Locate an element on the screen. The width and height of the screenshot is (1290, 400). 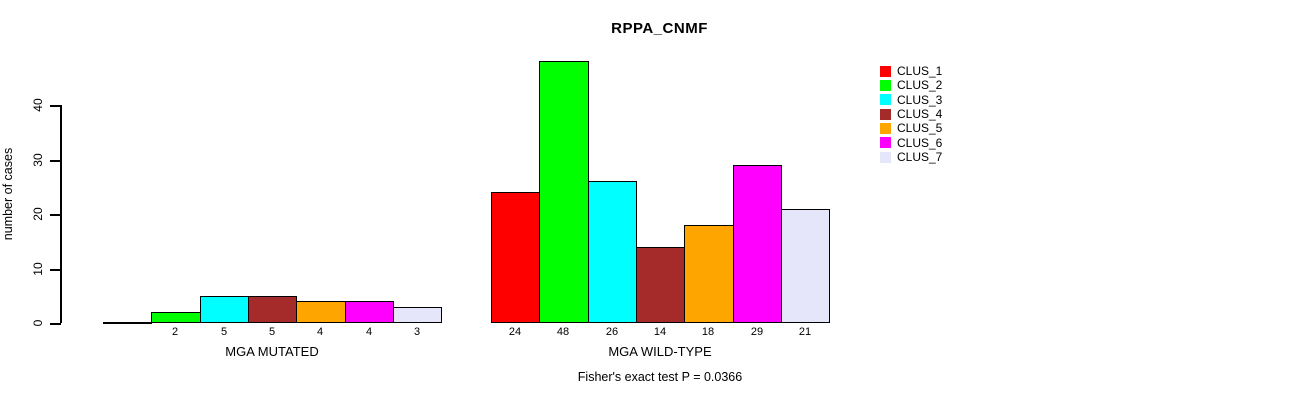
legend-label: CLUS_2 is located at coordinates (920, 85).